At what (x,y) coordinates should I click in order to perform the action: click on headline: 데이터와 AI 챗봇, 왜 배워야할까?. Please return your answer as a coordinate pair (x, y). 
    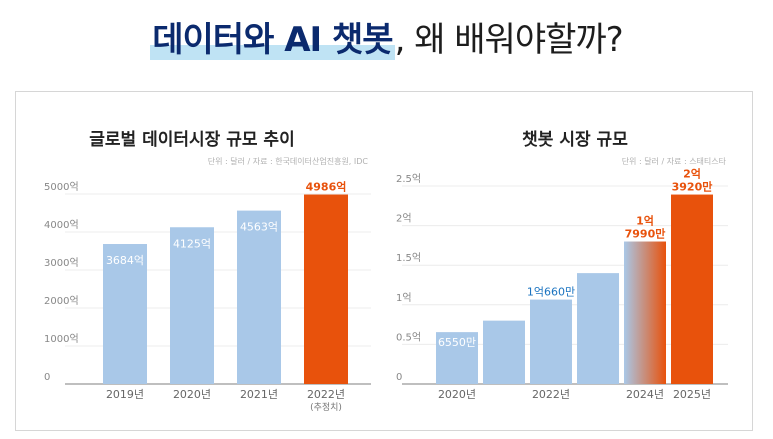
    Looking at the image, I should click on (386, 36).